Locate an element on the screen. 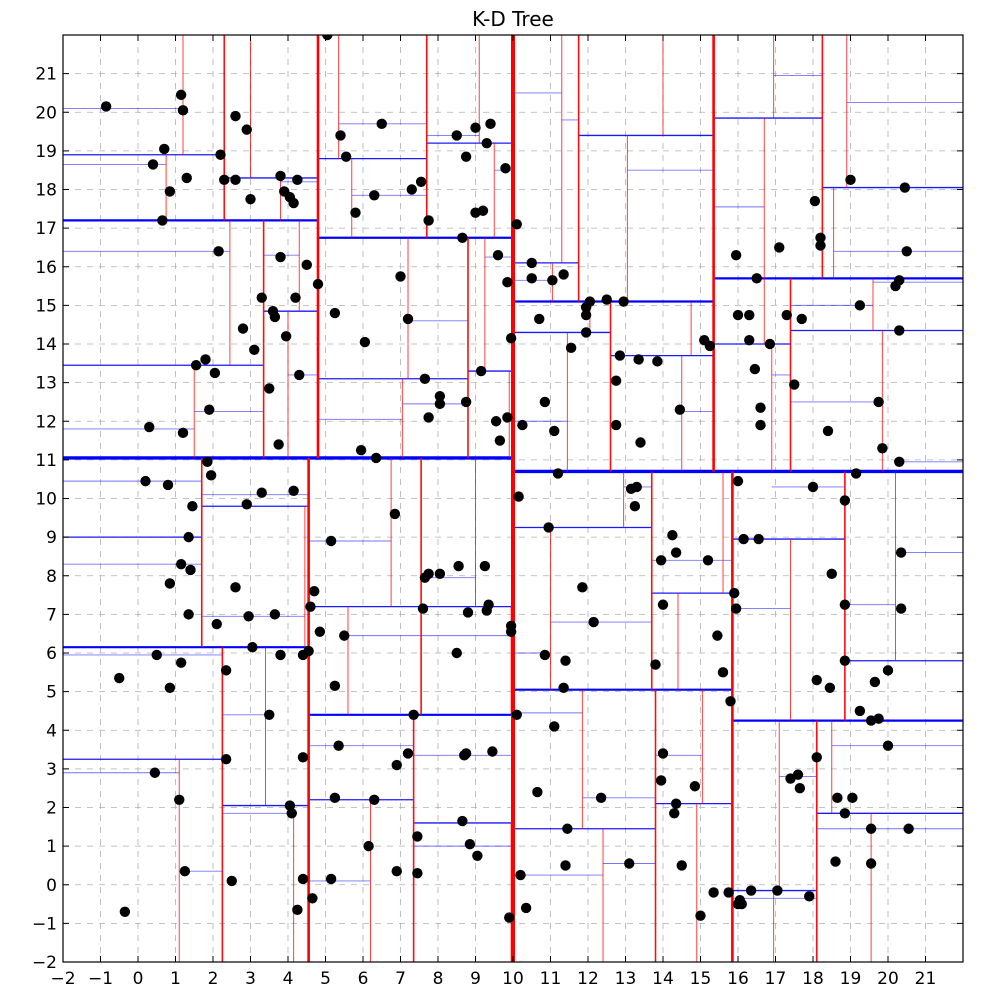 The height and width of the screenshot is (998, 998). y-tick-label: 0 is located at coordinates (51, 886).